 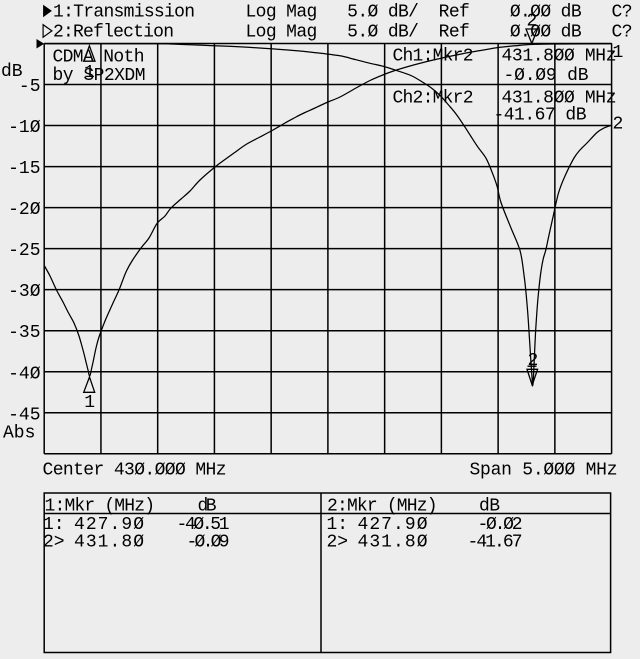 I want to click on svg-text: -4Ø, so click(x=24, y=374).